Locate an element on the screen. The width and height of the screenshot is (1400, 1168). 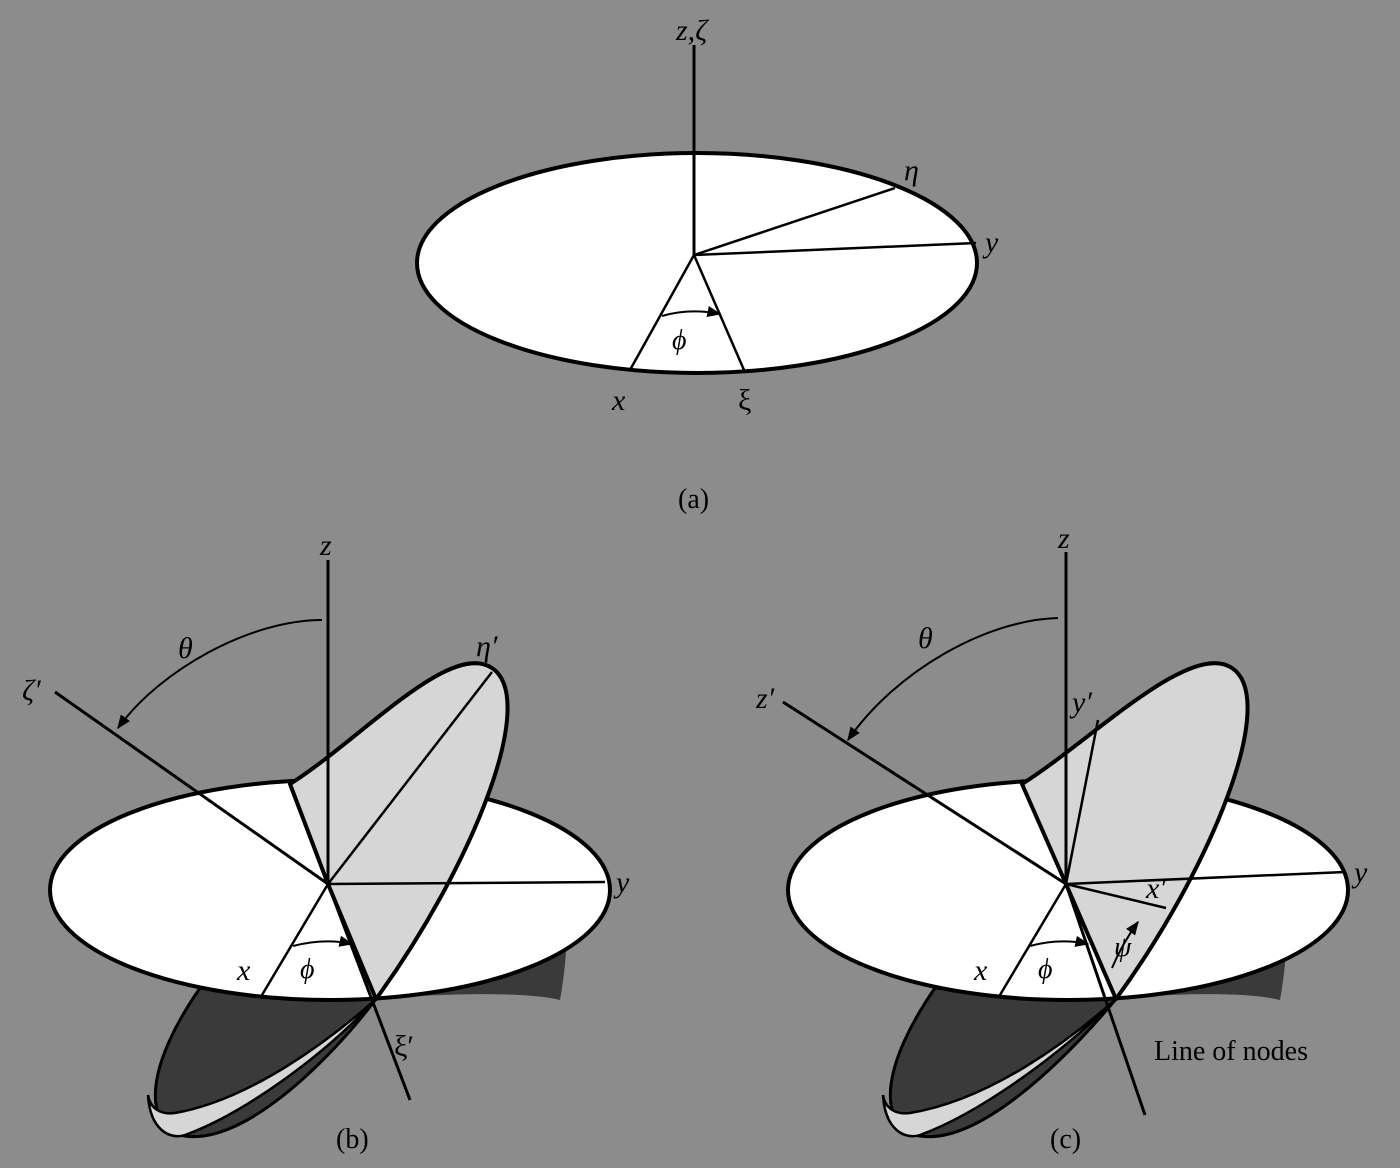
eta-prime-axis-line is located at coordinates (410, 778).